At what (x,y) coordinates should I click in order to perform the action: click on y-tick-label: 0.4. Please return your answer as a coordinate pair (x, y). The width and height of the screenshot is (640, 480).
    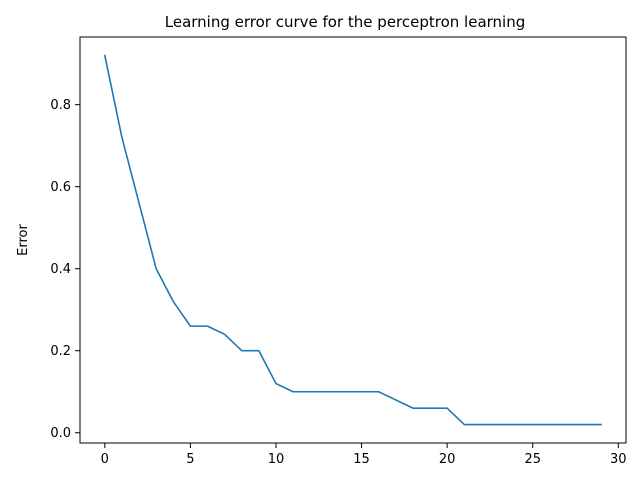
    Looking at the image, I should click on (60, 269).